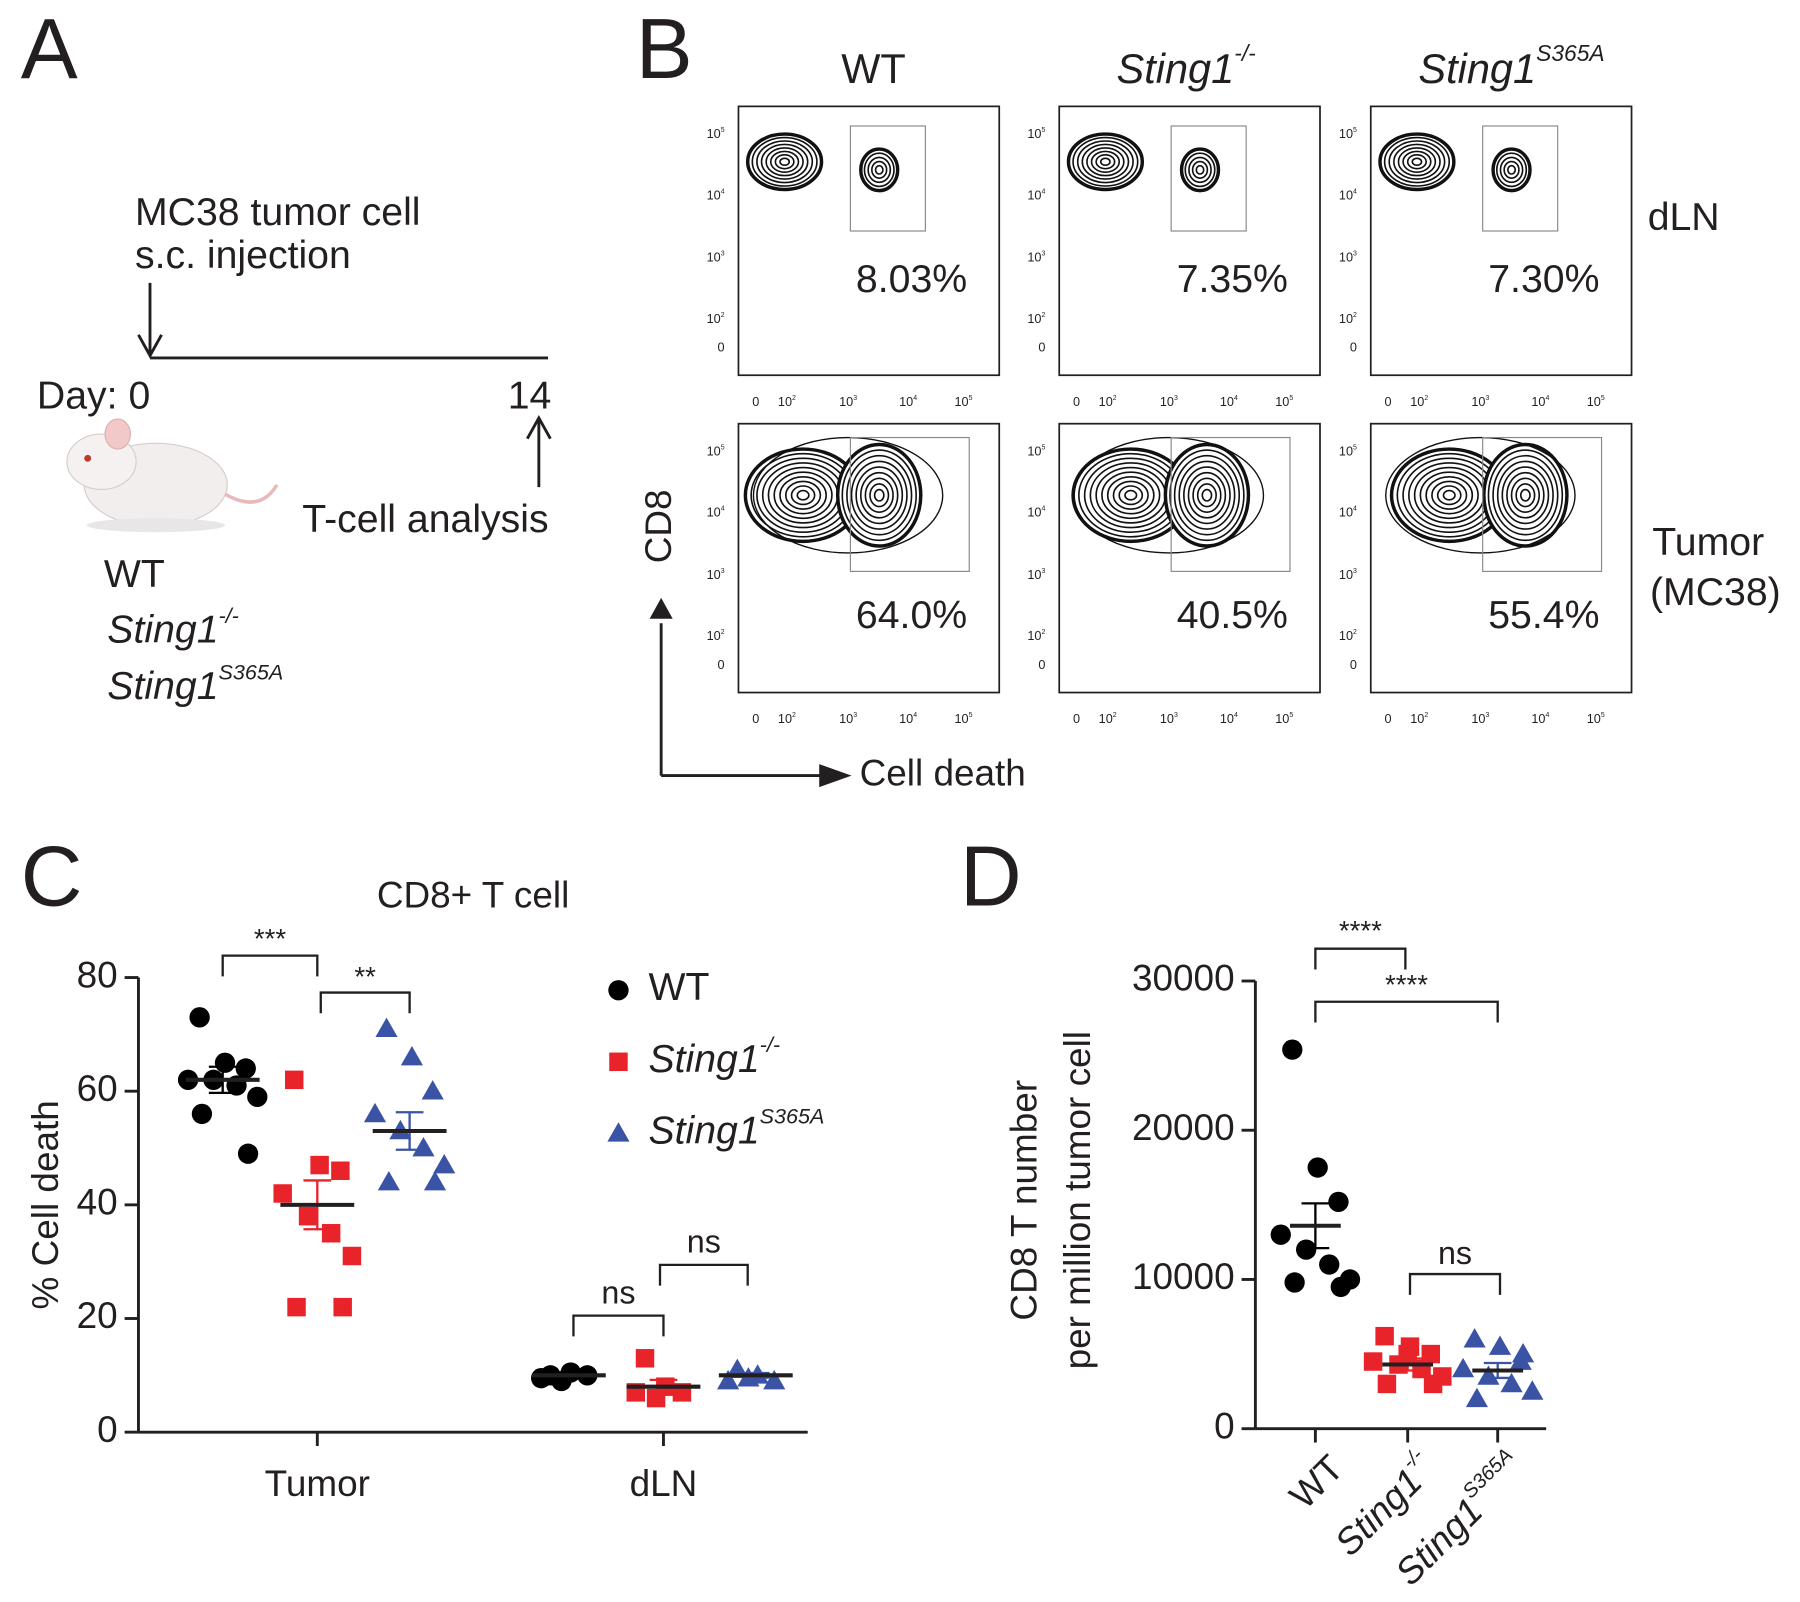 The height and width of the screenshot is (1602, 1800). I want to click on x-tick-label: 0, so click(1388, 720).